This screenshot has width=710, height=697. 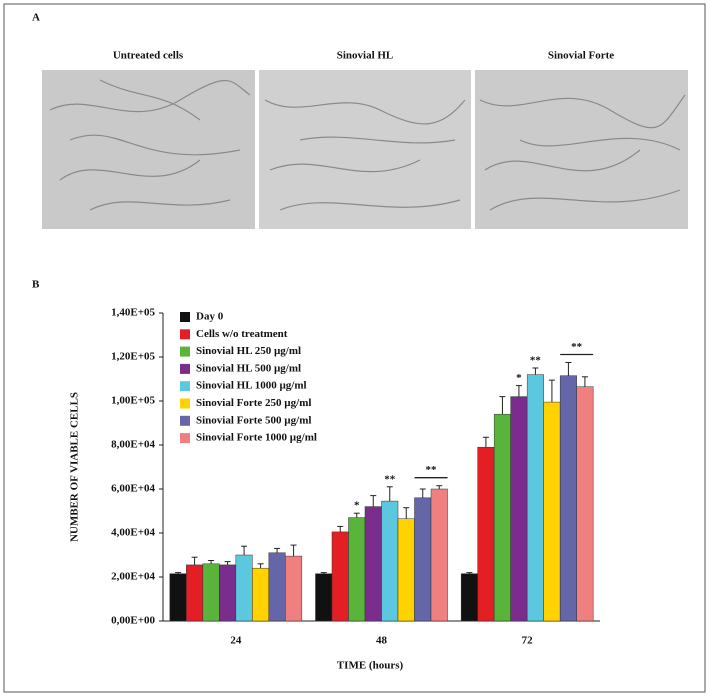 What do you see at coordinates (133, 577) in the screenshot?
I see `y-tick-label: 2,00E+04` at bounding box center [133, 577].